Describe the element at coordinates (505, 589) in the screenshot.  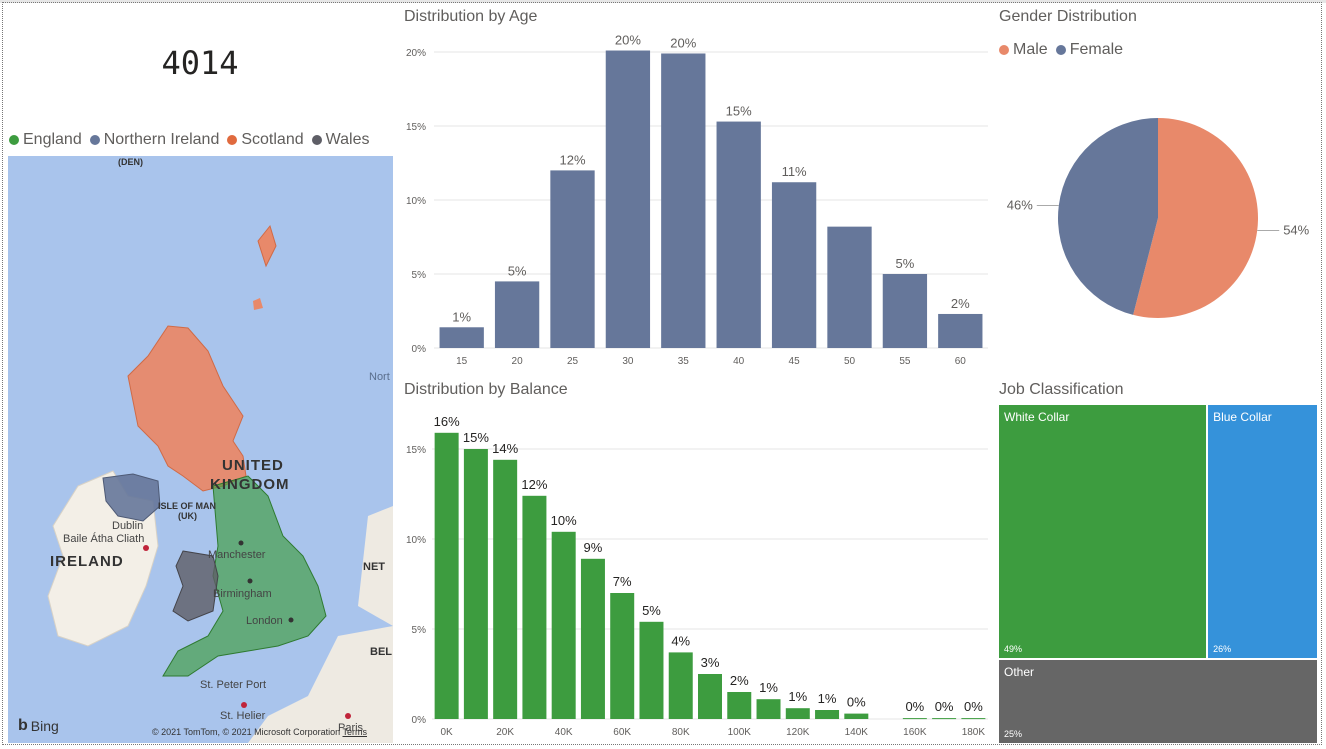
I see `bar-balance-20k` at that location.